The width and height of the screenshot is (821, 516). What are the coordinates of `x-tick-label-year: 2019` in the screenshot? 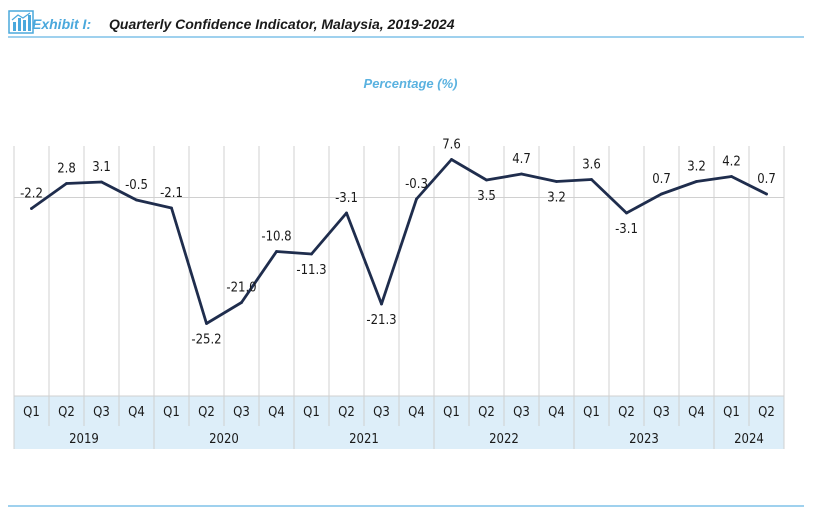 It's located at (84, 439).